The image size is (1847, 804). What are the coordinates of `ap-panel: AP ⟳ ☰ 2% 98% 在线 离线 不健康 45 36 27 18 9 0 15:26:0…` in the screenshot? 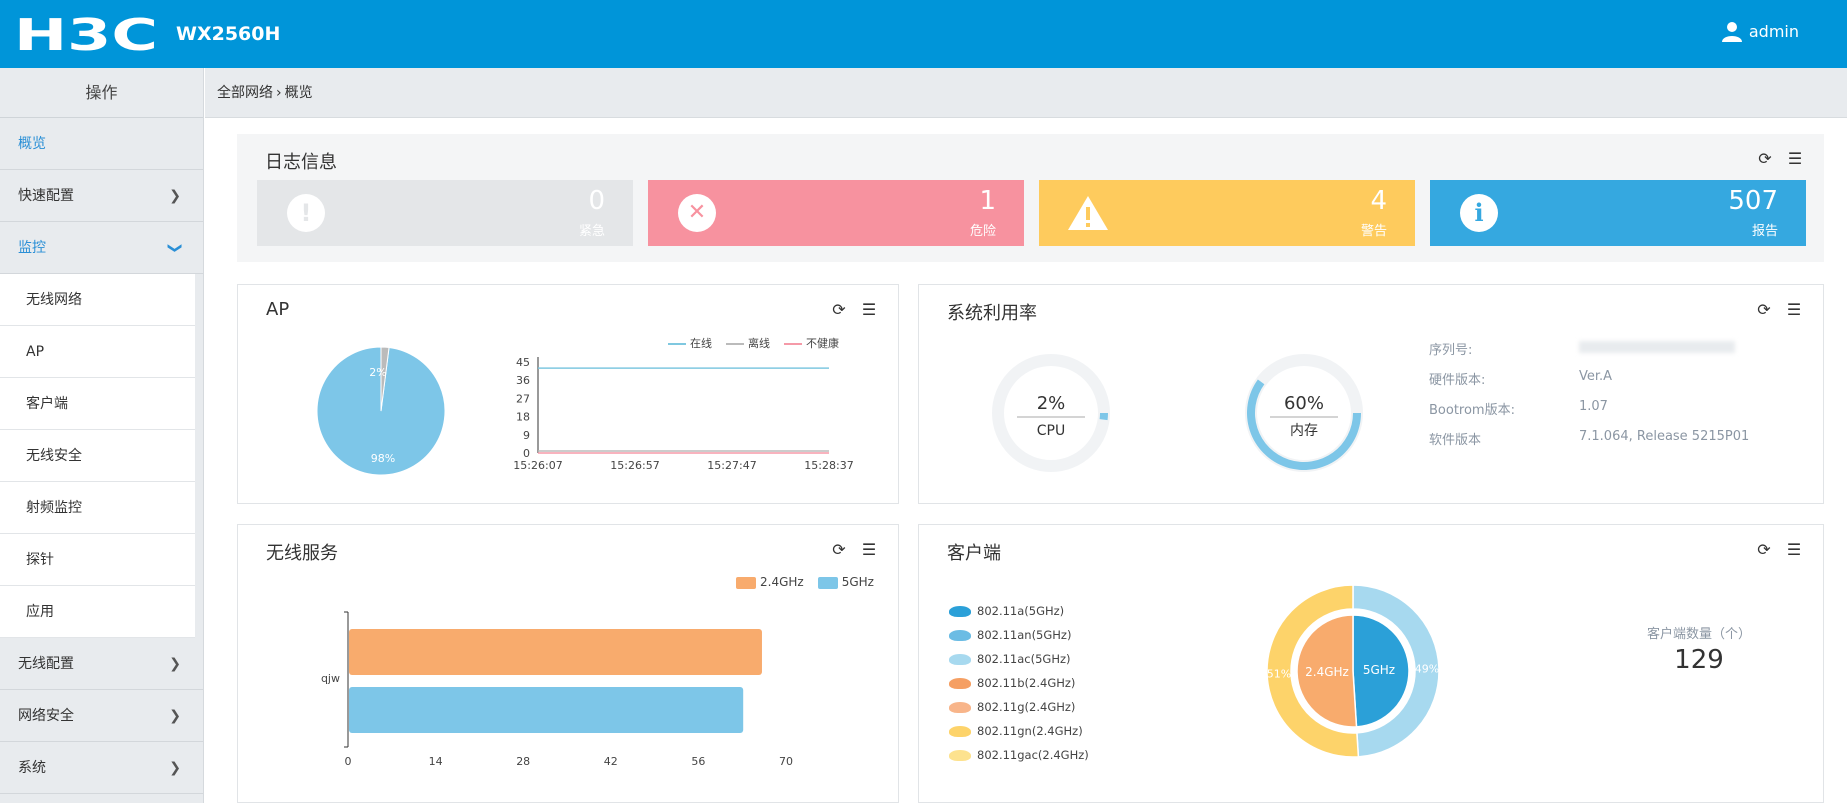 It's located at (568, 394).